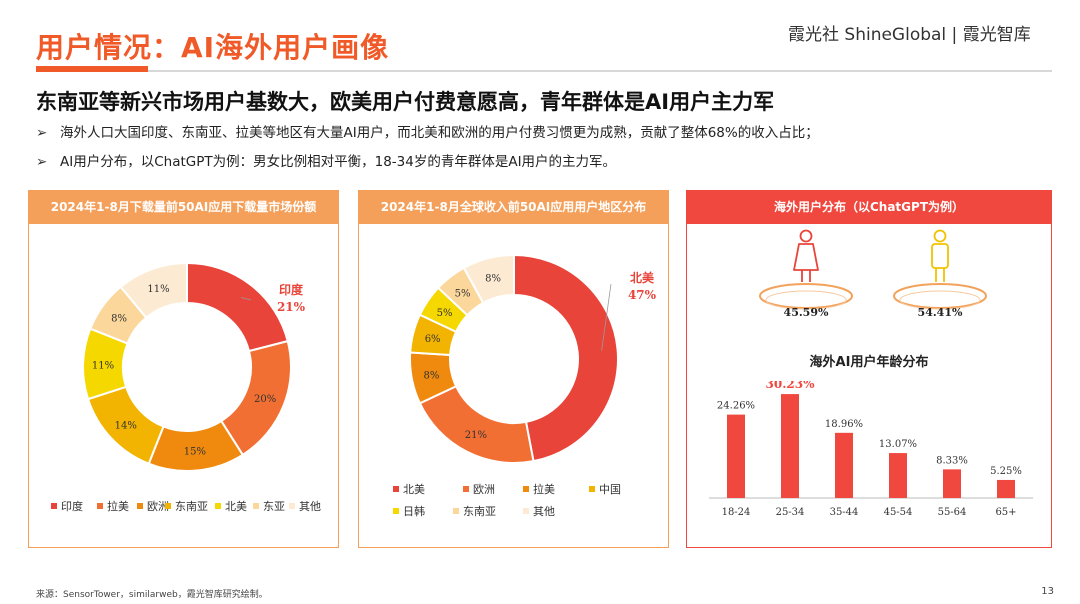 This screenshot has height=604, width=1080. What do you see at coordinates (642, 295) in the screenshot?
I see `highlight-value: 47%` at bounding box center [642, 295].